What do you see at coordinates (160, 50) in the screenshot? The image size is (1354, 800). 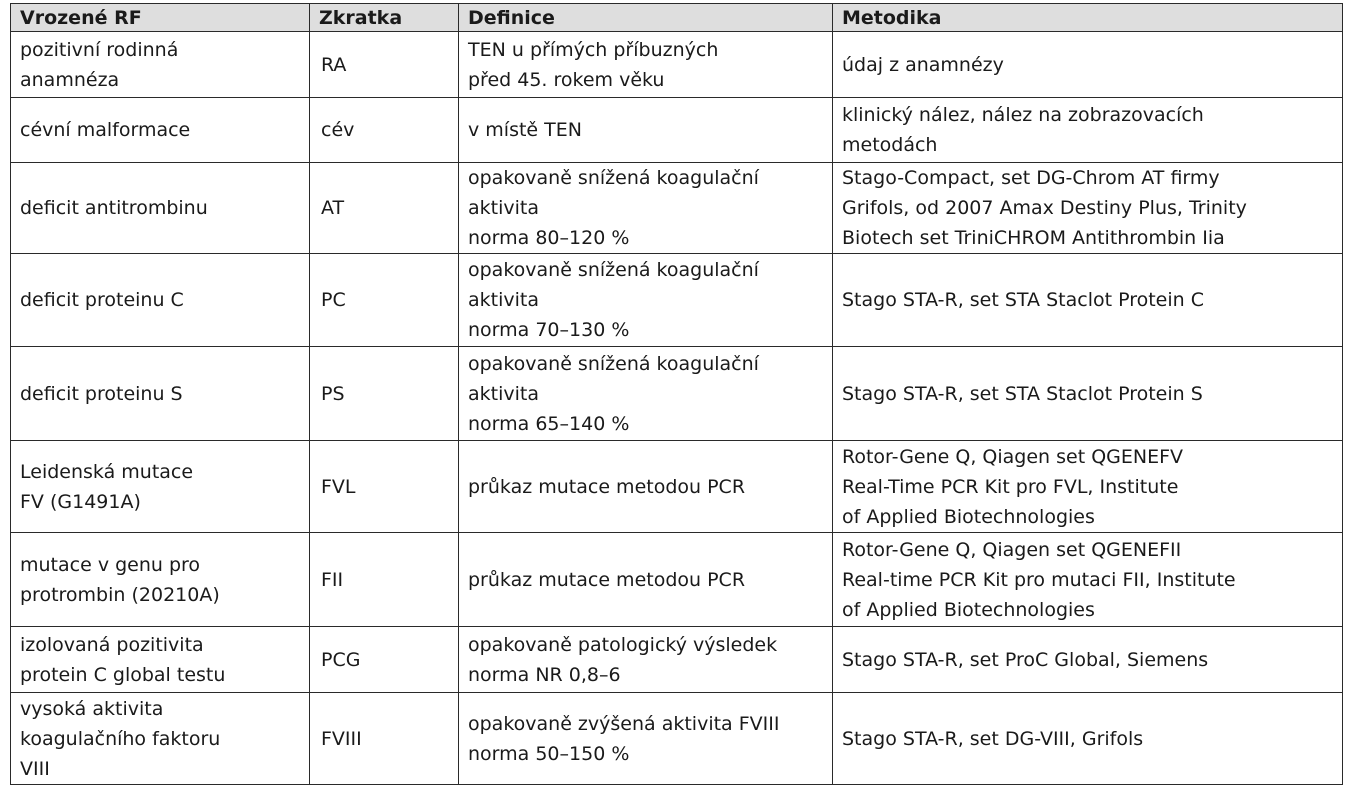 I see `cell-risk-factor-line: pozitivní rodinná` at bounding box center [160, 50].